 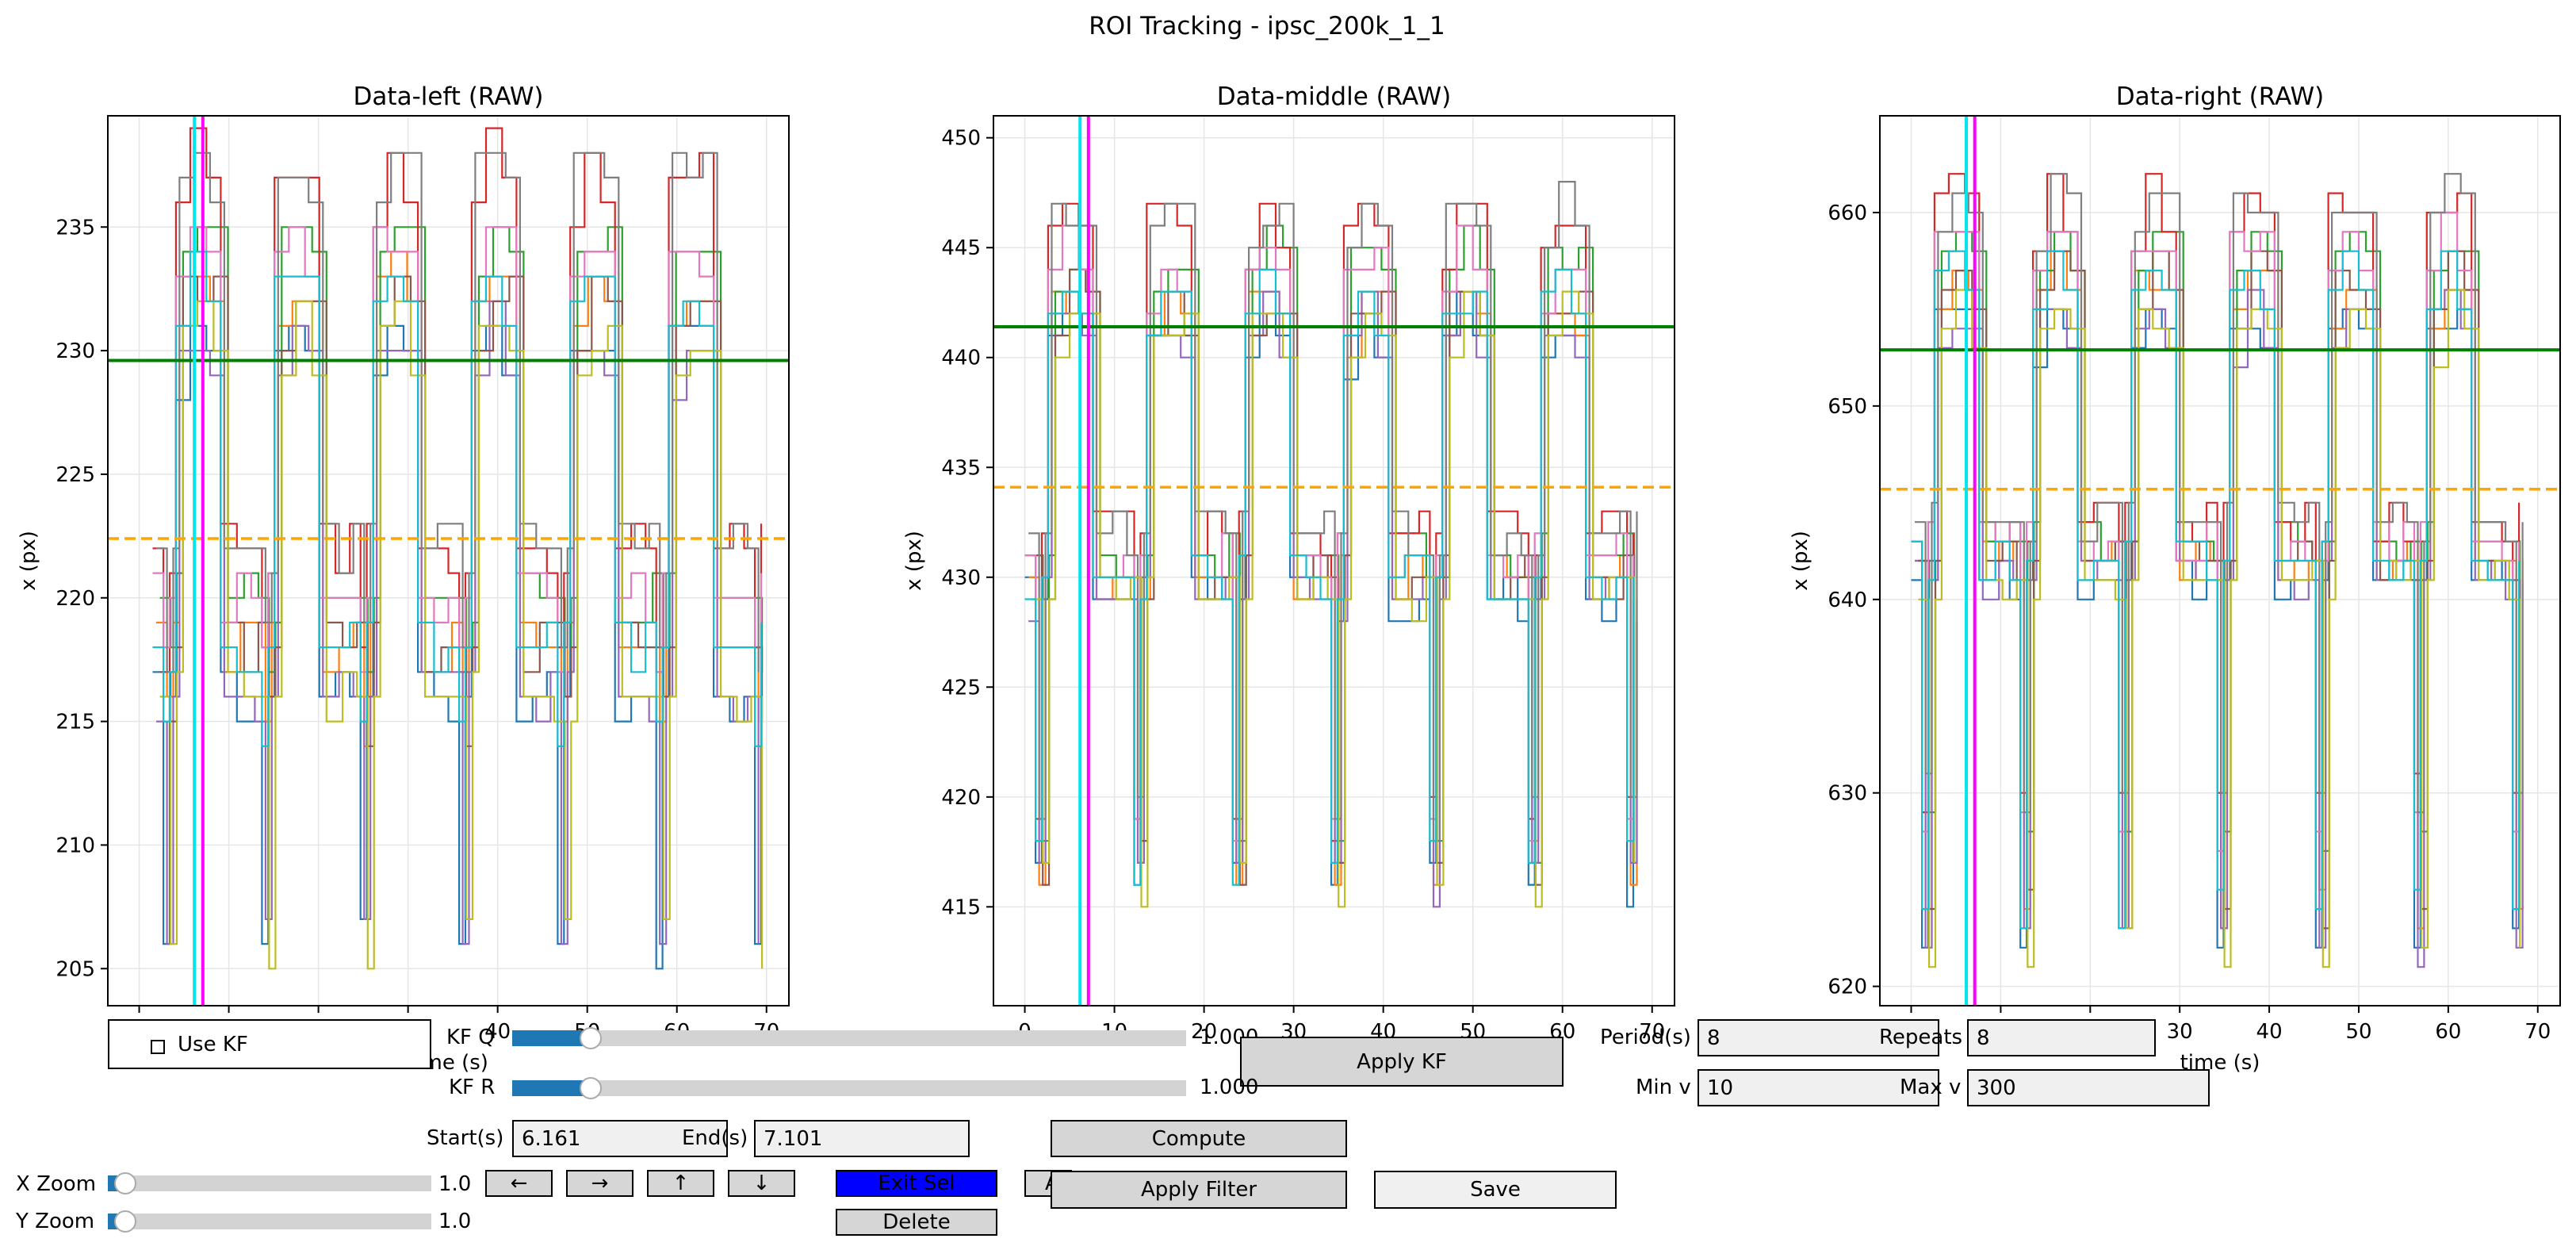 I want to click on panel-title: Data-right (RAW), so click(x=2220, y=96).